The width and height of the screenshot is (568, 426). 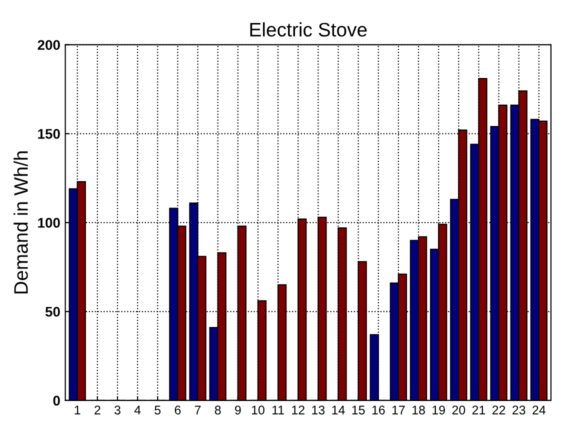 I want to click on x-tick-label: 17, so click(x=398, y=410).